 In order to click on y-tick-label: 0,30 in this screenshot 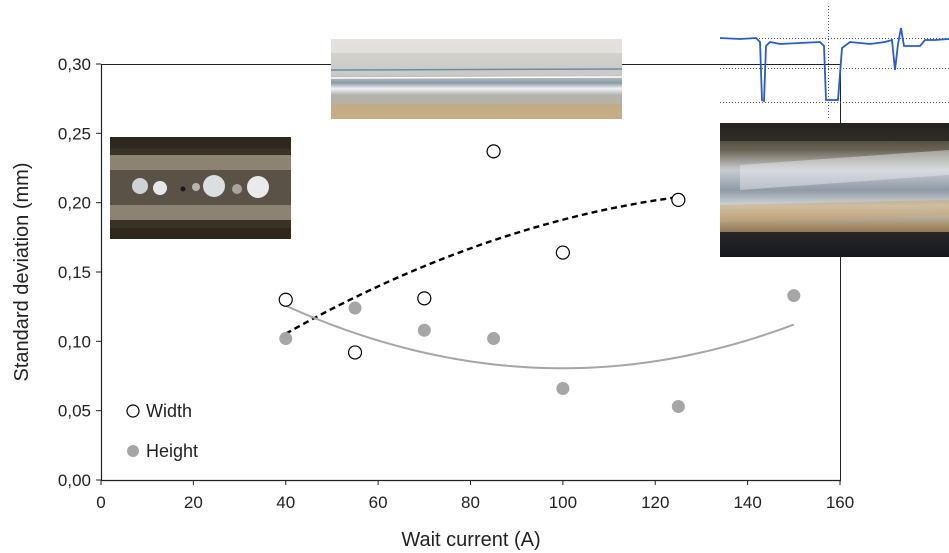, I will do `click(74, 64)`.